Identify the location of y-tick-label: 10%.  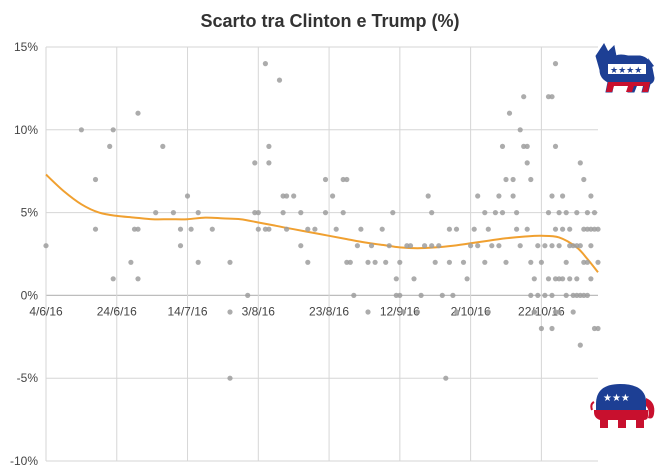
(26, 130).